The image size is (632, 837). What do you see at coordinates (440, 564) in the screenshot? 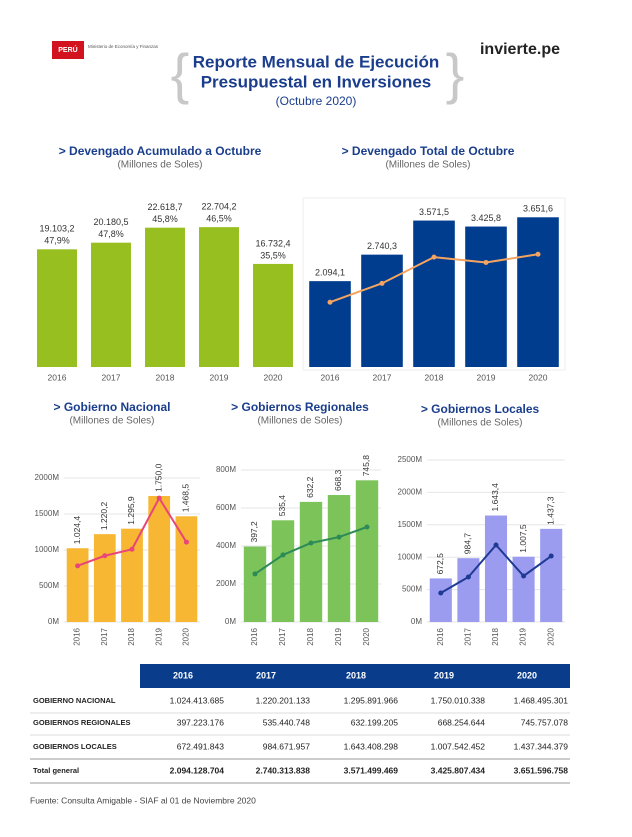
I see `value-label: 672,5` at bounding box center [440, 564].